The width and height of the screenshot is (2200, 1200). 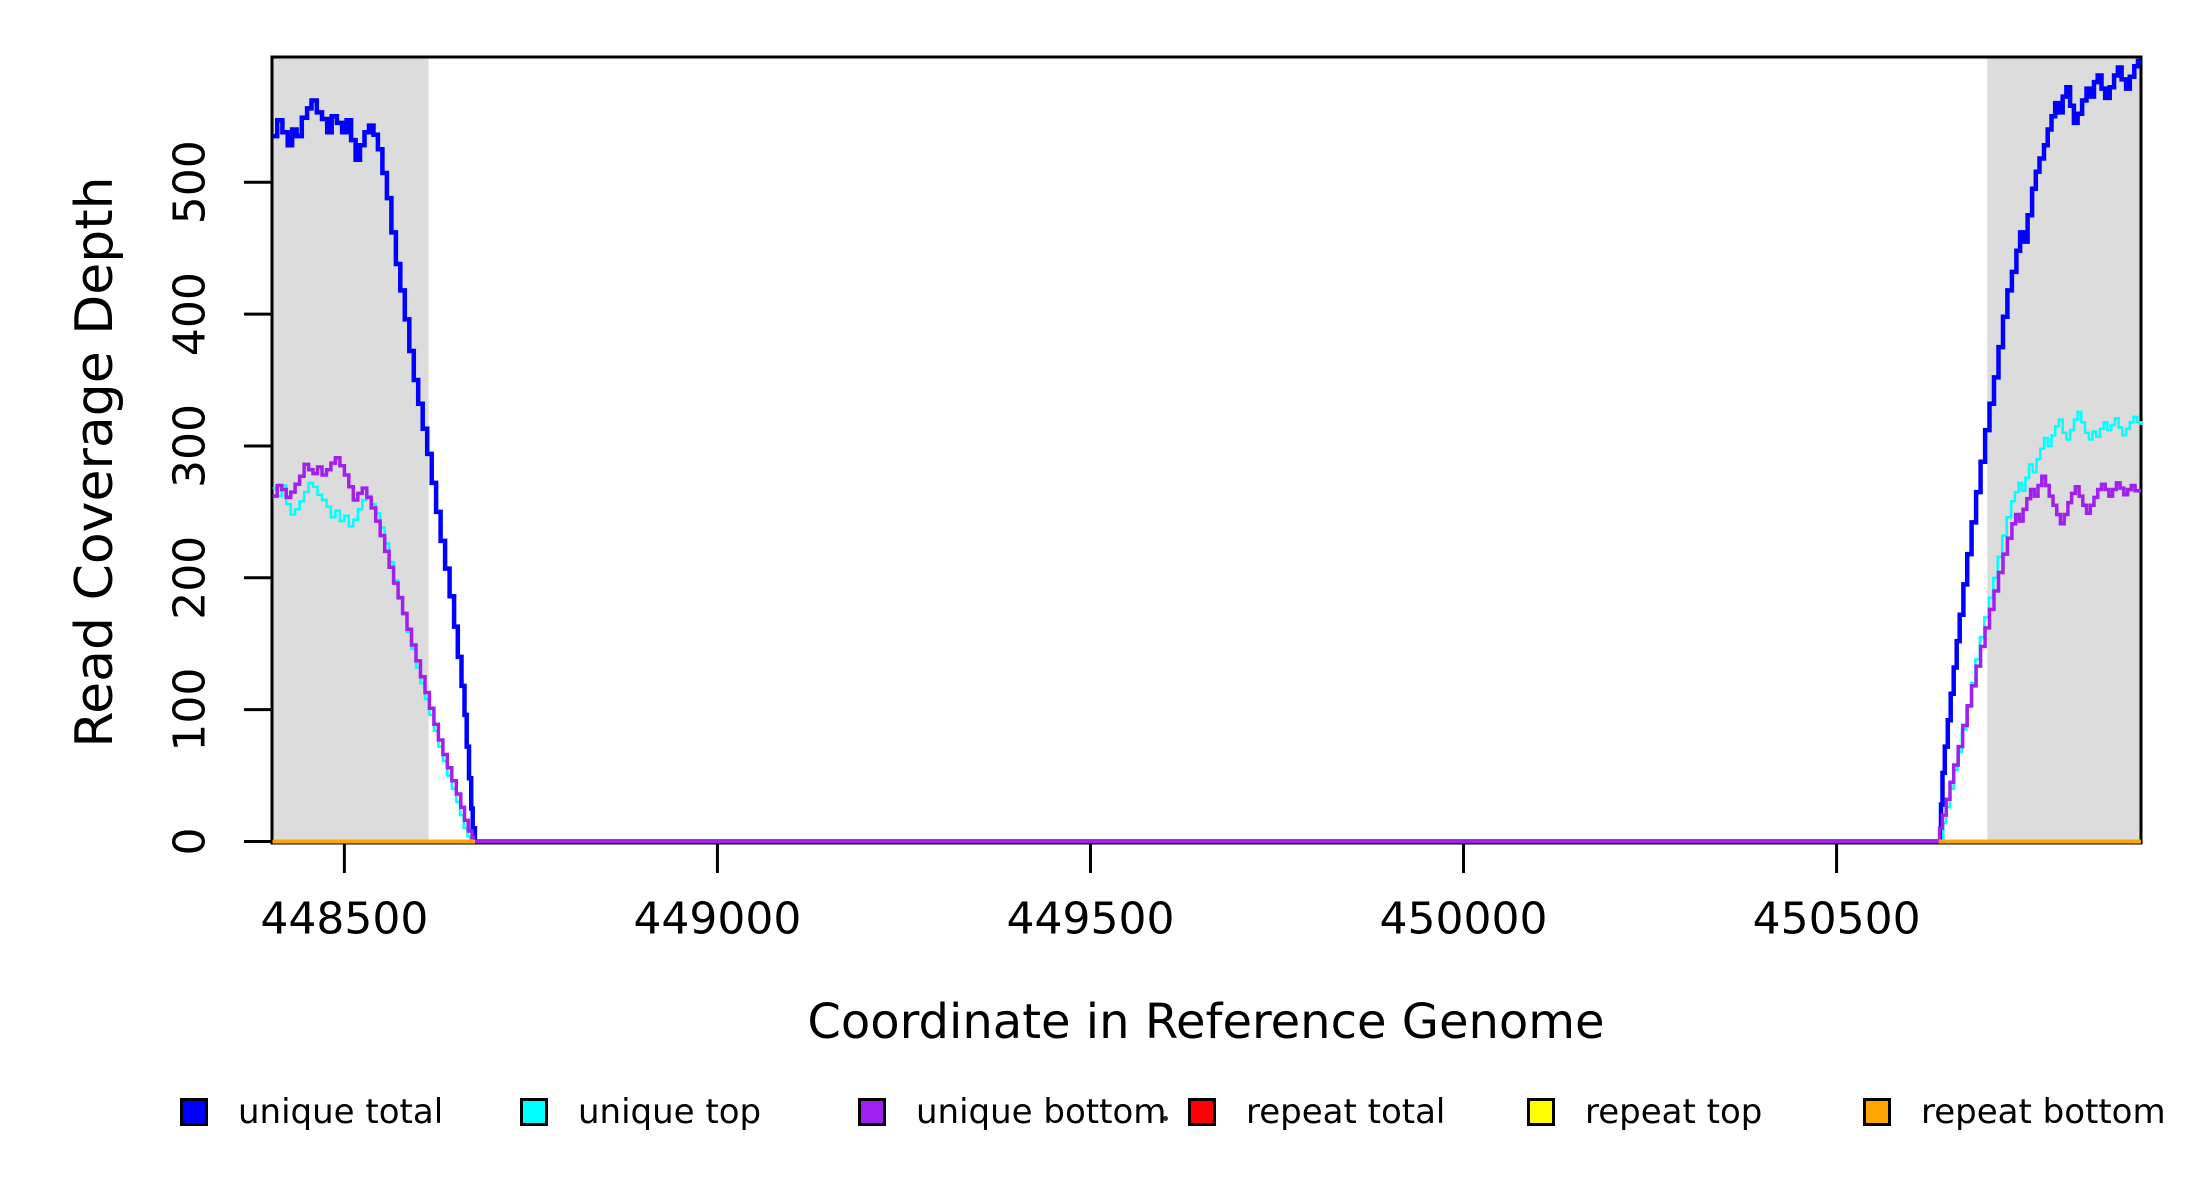 I want to click on x-tick-label: 449500, so click(x=1090, y=919).